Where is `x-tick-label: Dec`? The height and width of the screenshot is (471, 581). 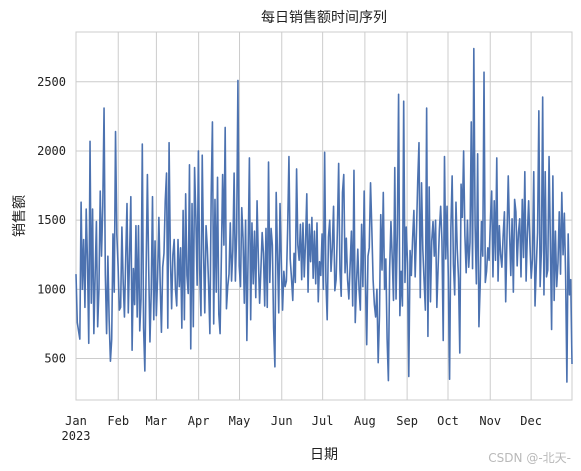
x-tick-label: Dec is located at coordinates (531, 421).